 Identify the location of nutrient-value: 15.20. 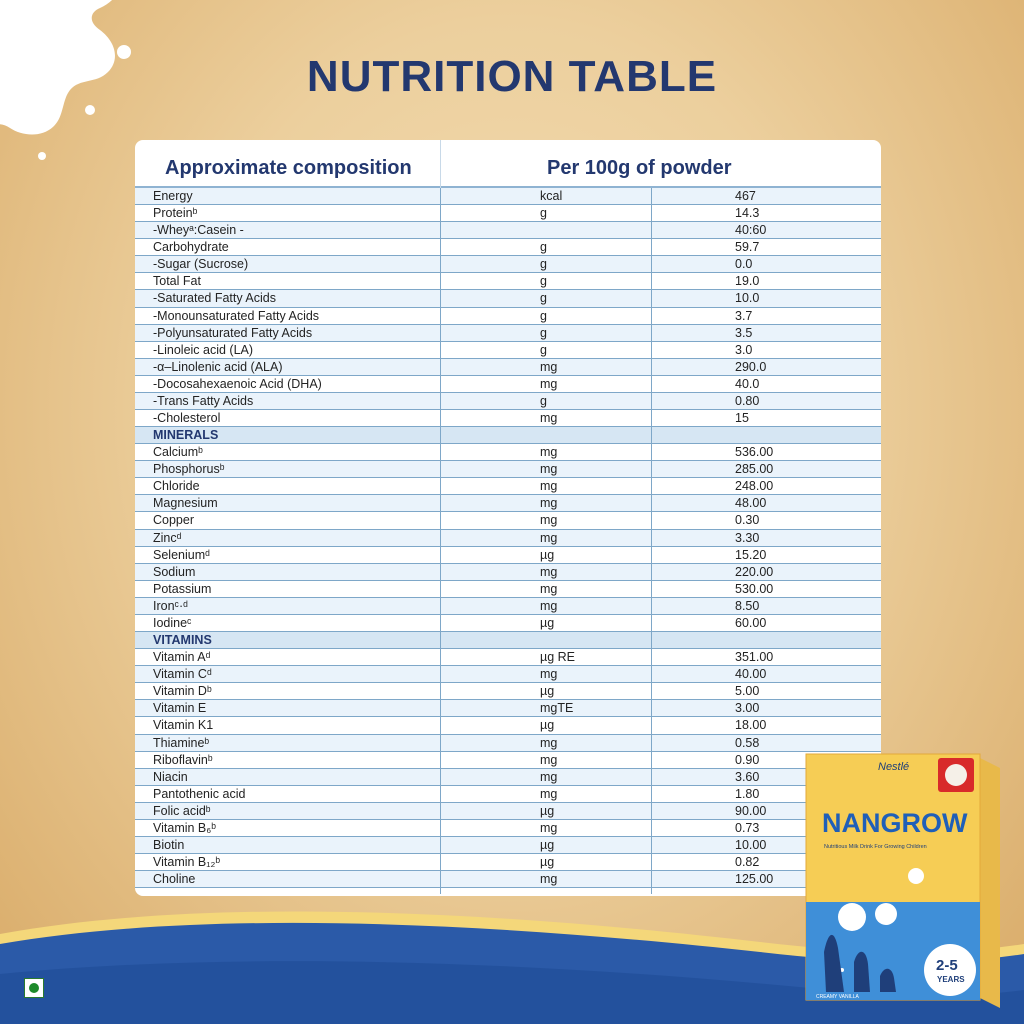
(751, 554).